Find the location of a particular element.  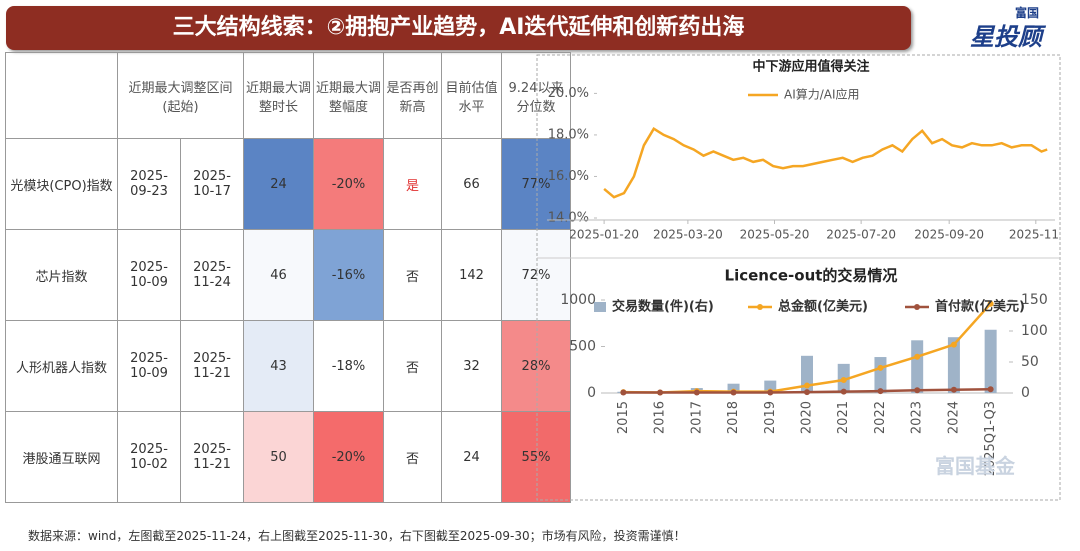

x-tick-label: 2025-09-20 is located at coordinates (949, 235).